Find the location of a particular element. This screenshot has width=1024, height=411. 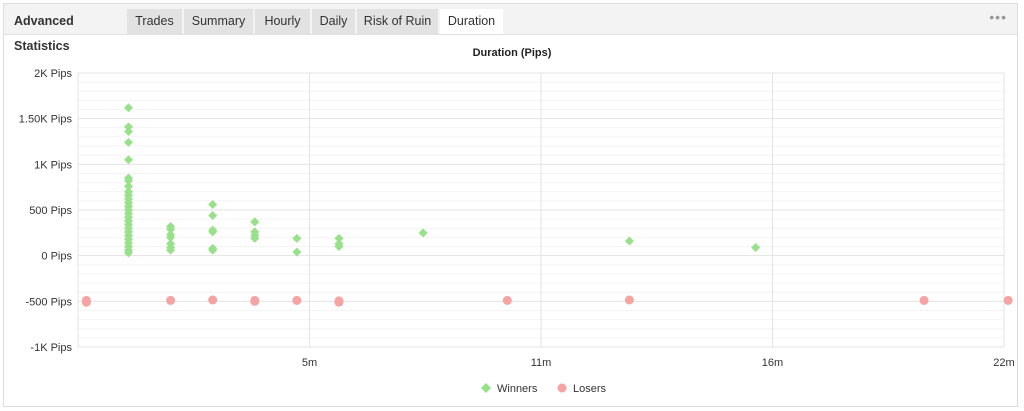

y-tick-label: 0 Pips is located at coordinates (56, 257).